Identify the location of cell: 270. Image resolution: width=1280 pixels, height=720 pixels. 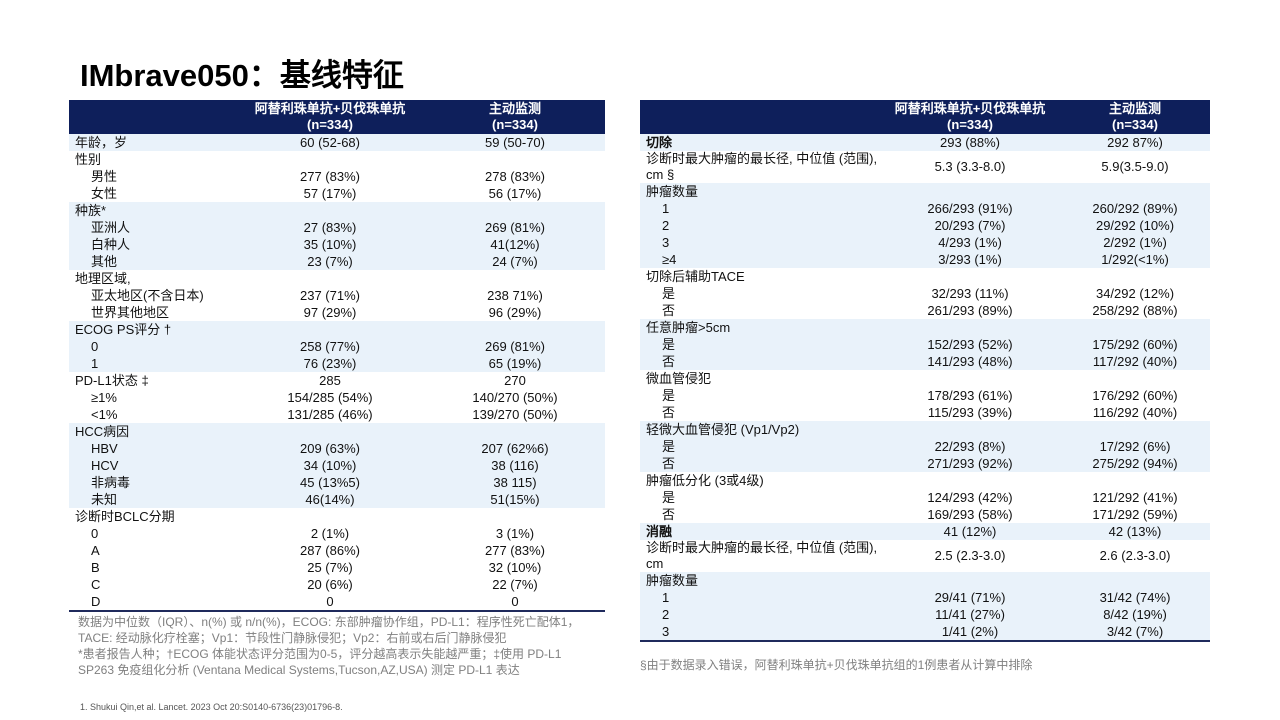
(515, 380).